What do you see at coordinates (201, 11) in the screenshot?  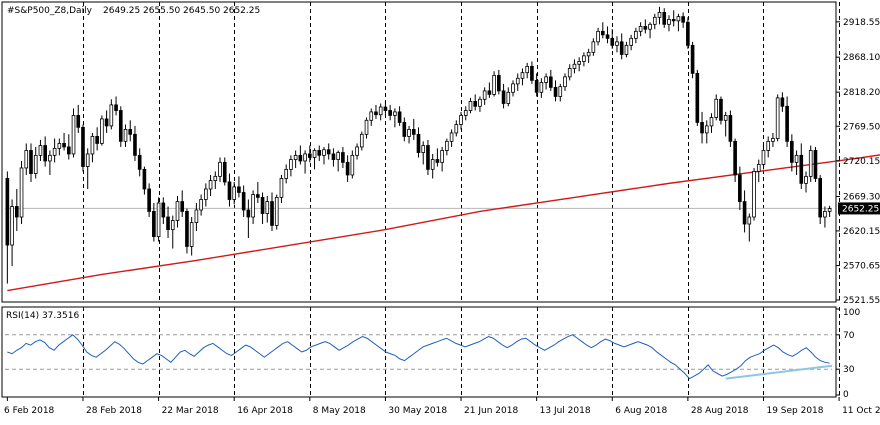 I see `chart-header-low: 2645.50` at bounding box center [201, 11].